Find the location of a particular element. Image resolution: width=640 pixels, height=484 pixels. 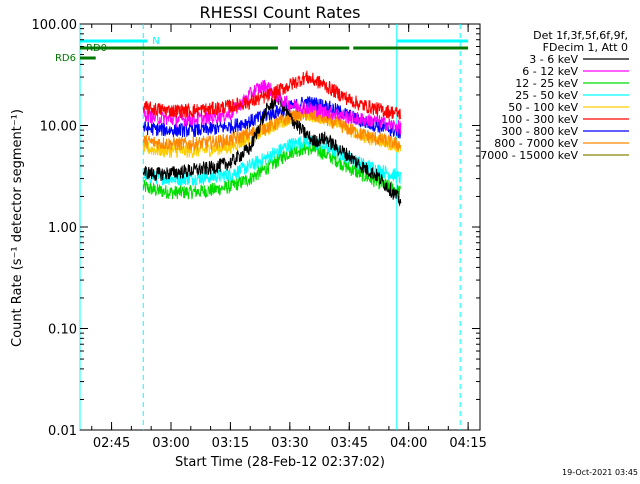

flag-bar-label: RD0 is located at coordinates (96, 48).